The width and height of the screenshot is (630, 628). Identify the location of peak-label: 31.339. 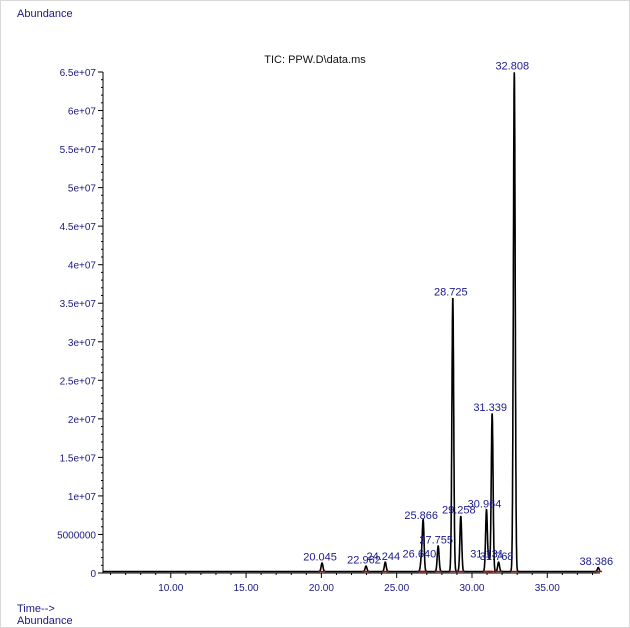
(490, 408).